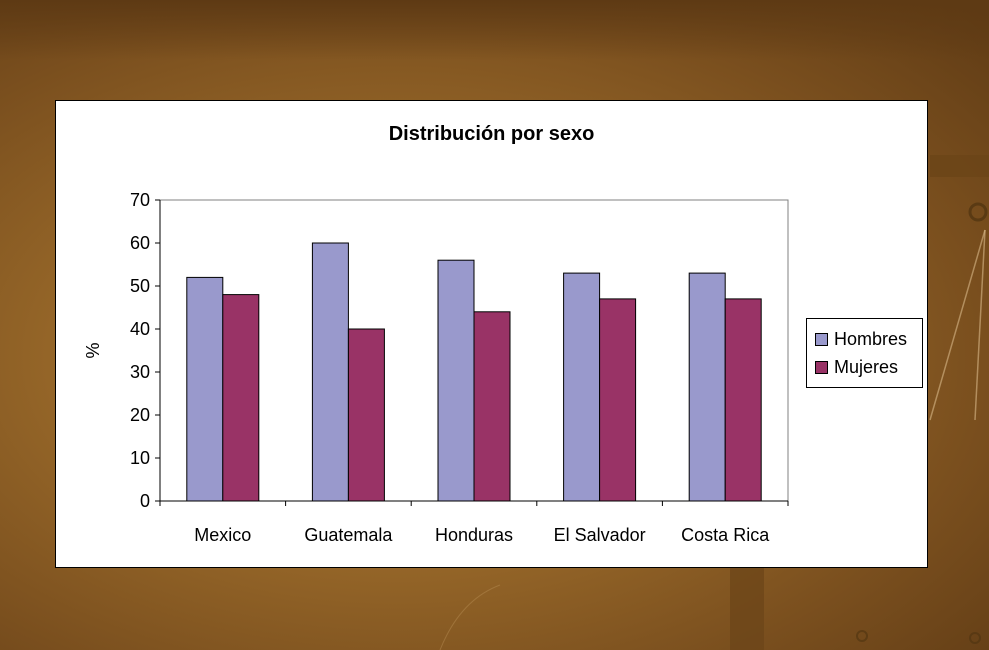  What do you see at coordinates (140, 458) in the screenshot?
I see `y-tick-label: 10` at bounding box center [140, 458].